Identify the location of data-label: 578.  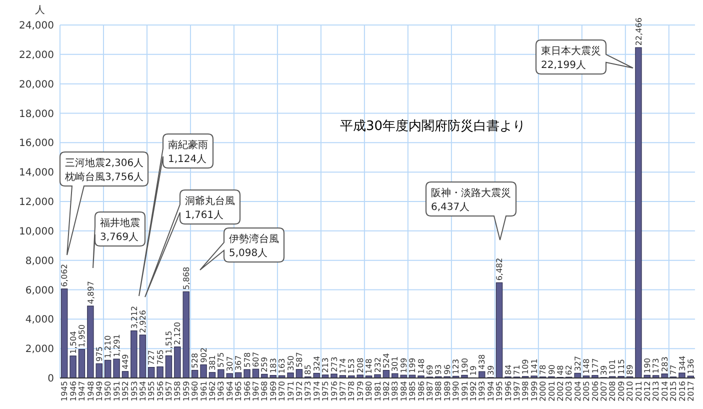
(247, 360).